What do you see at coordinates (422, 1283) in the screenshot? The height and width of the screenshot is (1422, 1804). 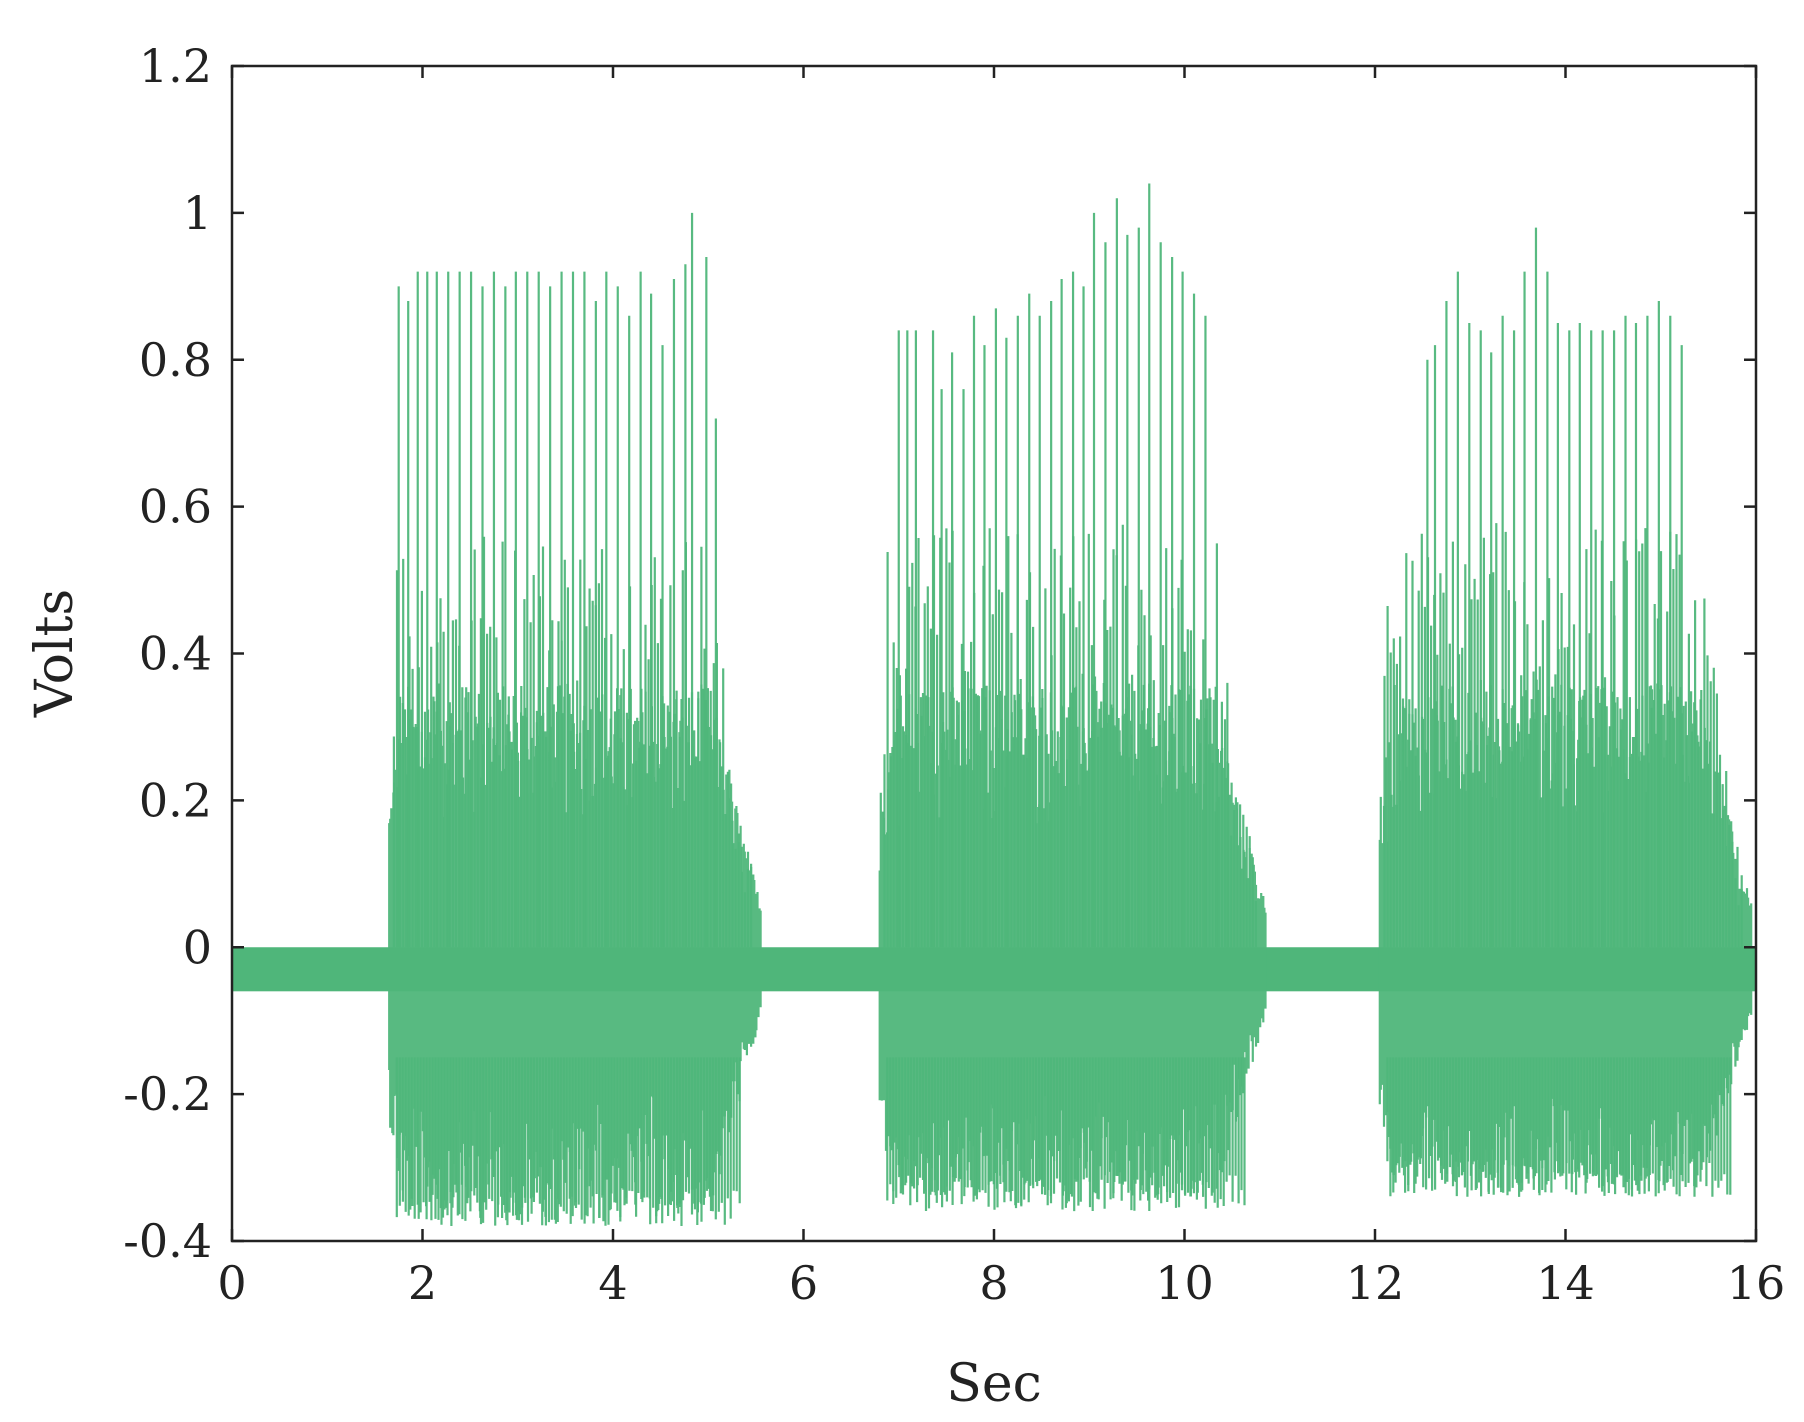 I see `x-tick-label: 2` at bounding box center [422, 1283].